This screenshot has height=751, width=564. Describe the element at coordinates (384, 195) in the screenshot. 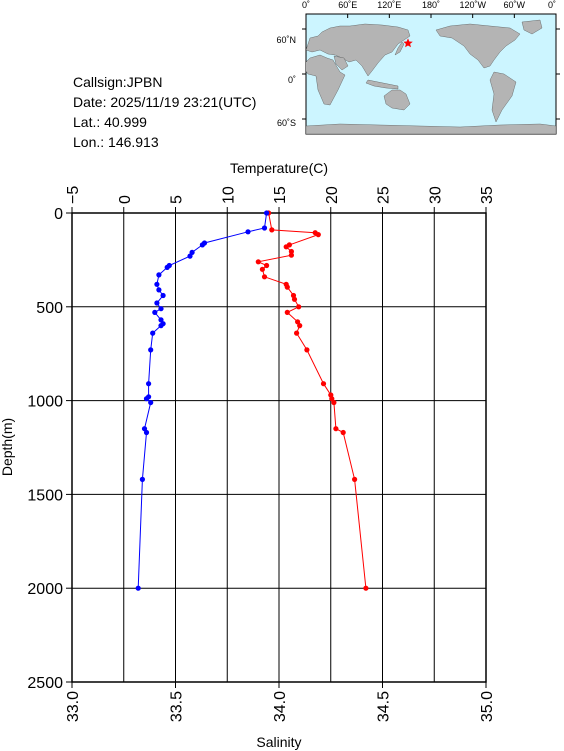

I see `temperature-tick-label: 25` at that location.